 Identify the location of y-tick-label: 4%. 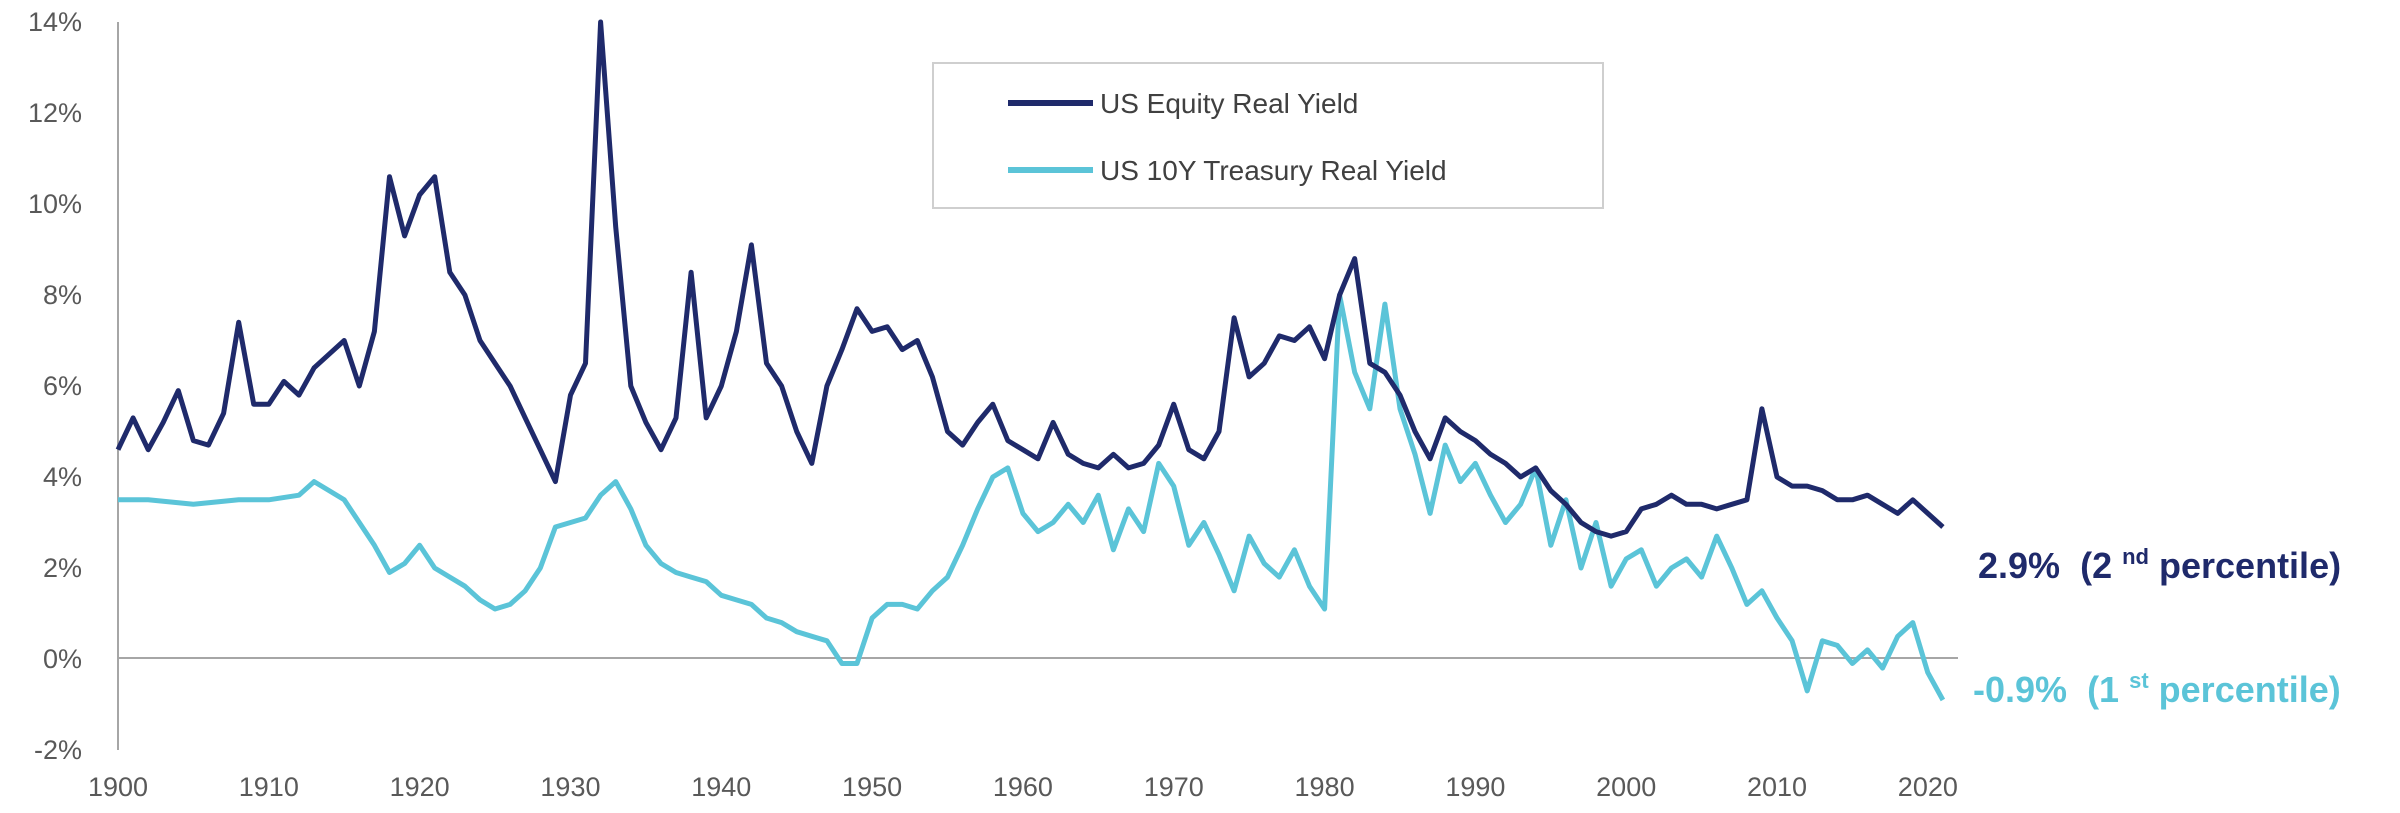
(62, 477).